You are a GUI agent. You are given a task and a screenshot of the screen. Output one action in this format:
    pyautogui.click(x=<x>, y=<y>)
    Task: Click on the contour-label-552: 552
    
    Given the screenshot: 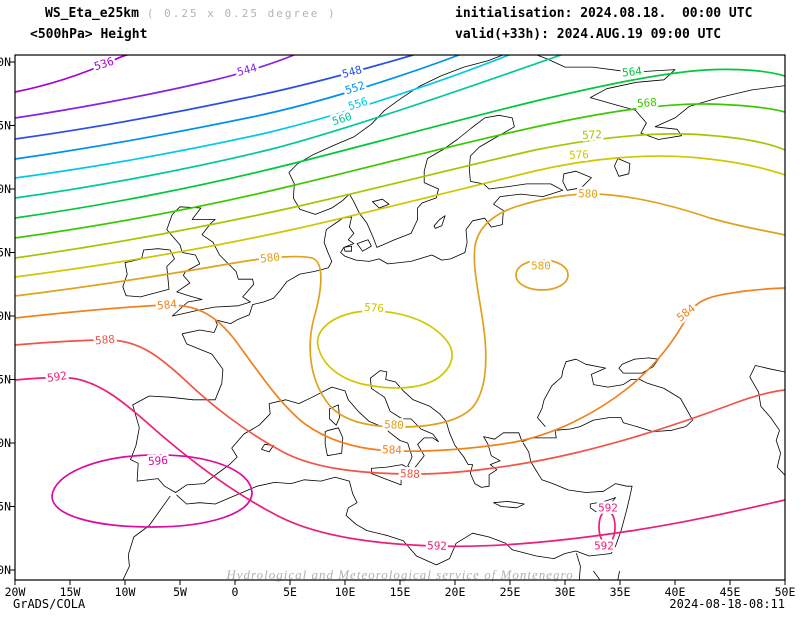 What is the action you would take?
    pyautogui.click(x=355, y=88)
    